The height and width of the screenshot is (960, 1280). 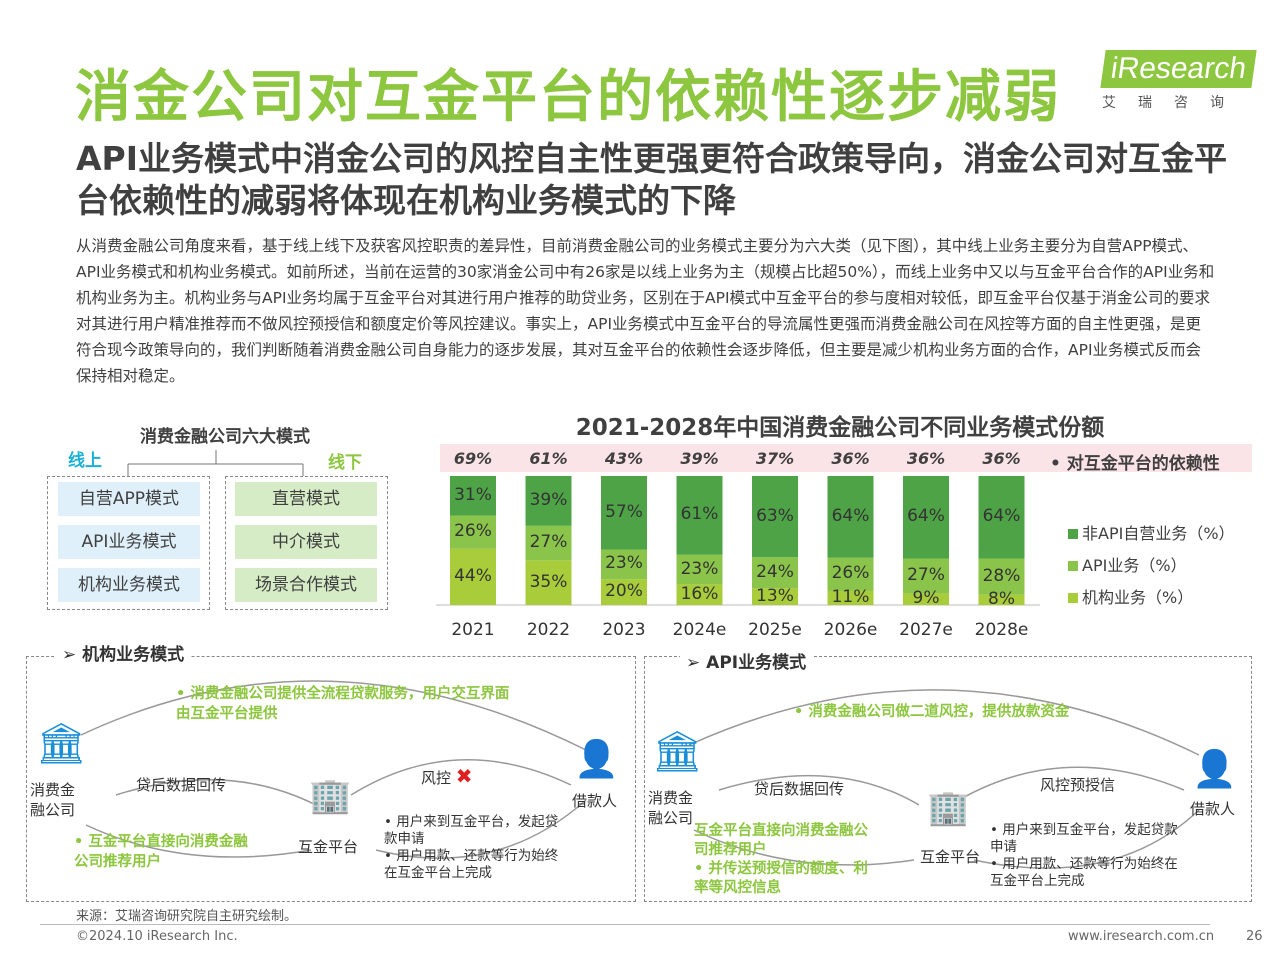 What do you see at coordinates (436, 778) in the screenshot?
I see `institution-risk-text: 风控` at bounding box center [436, 778].